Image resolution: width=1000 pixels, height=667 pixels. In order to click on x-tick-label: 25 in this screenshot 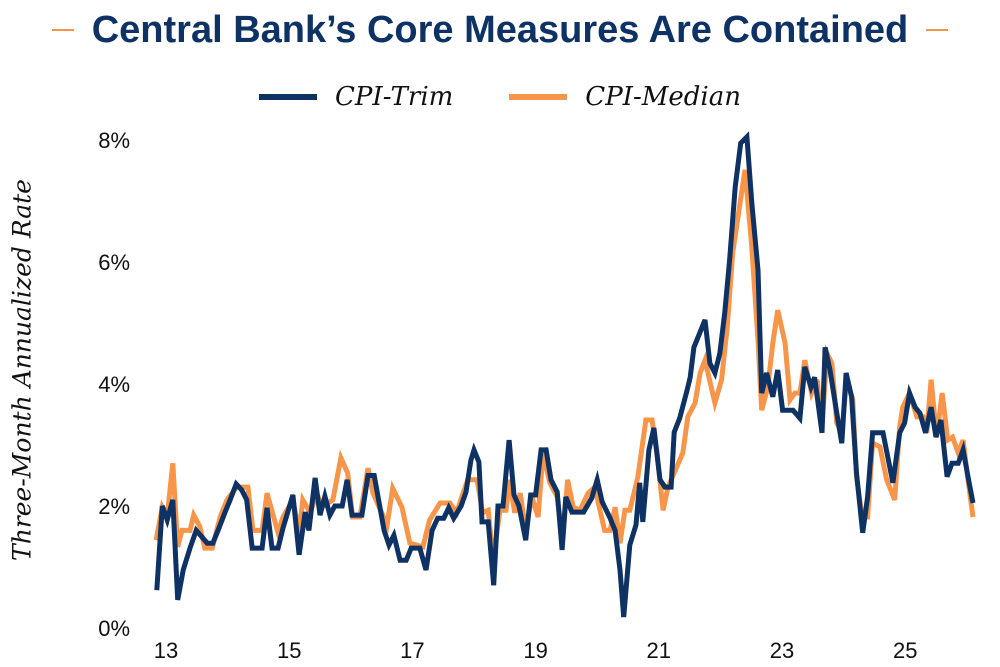, I will do `click(905, 650)`.